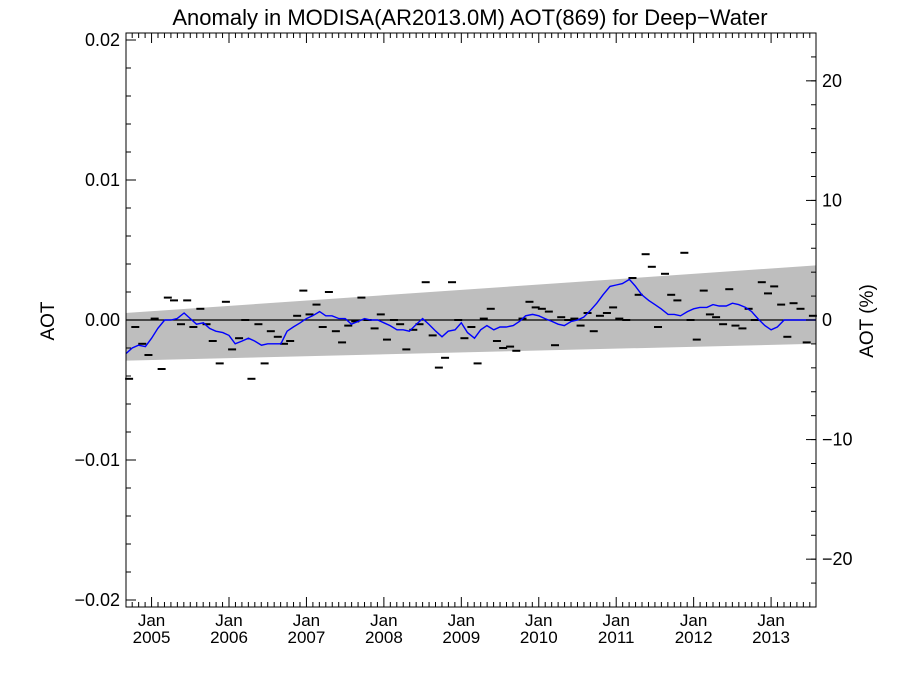  Describe the element at coordinates (832, 81) in the screenshot. I see `y-tick-label-right: 20` at that location.